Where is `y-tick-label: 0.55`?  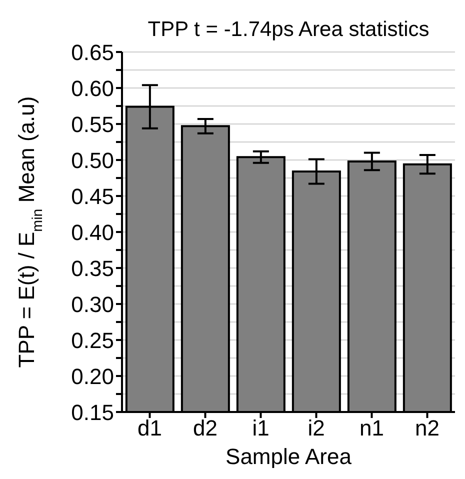
y-tick-label: 0.55 is located at coordinates (92, 124).